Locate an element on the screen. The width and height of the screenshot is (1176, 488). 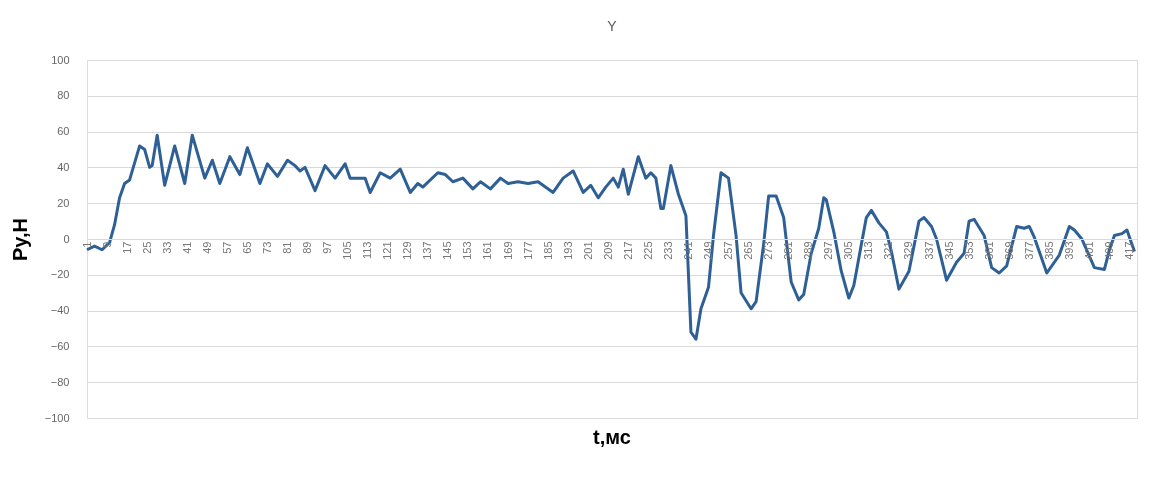
chart-title: Y is located at coordinates (612, 26).